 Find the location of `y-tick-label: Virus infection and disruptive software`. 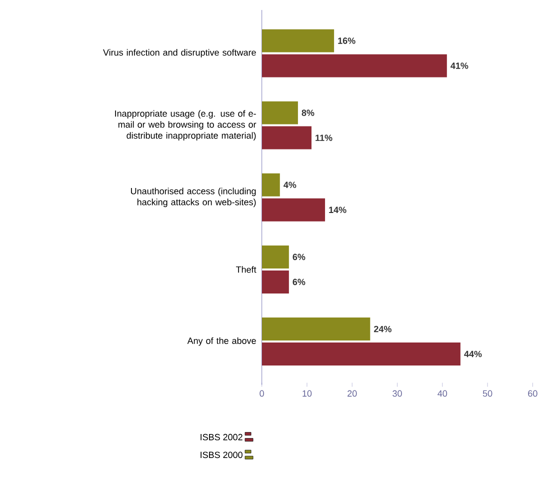

y-tick-label: Virus infection and disruptive software is located at coordinates (179, 53).